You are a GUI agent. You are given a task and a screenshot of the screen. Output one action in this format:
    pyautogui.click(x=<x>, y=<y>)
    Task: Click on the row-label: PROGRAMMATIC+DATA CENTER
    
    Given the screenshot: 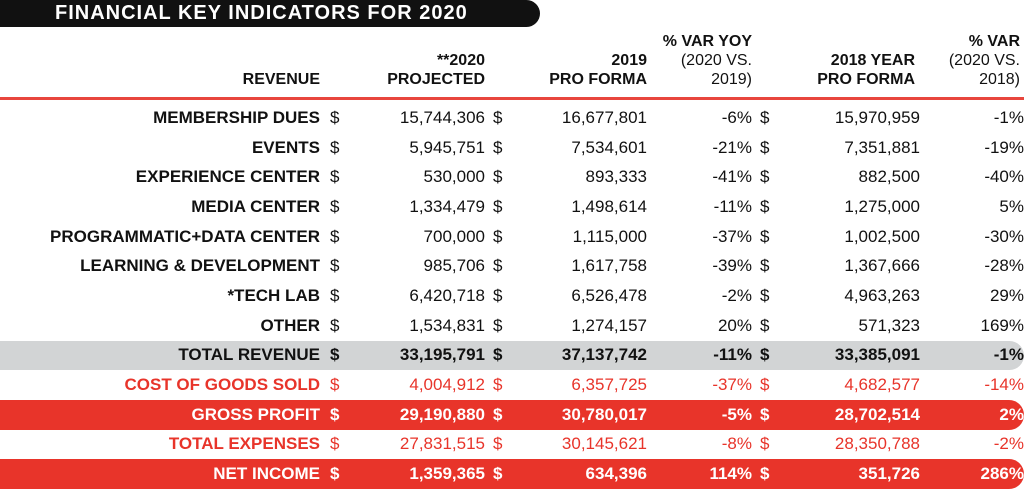 What is the action you would take?
    pyautogui.click(x=185, y=236)
    